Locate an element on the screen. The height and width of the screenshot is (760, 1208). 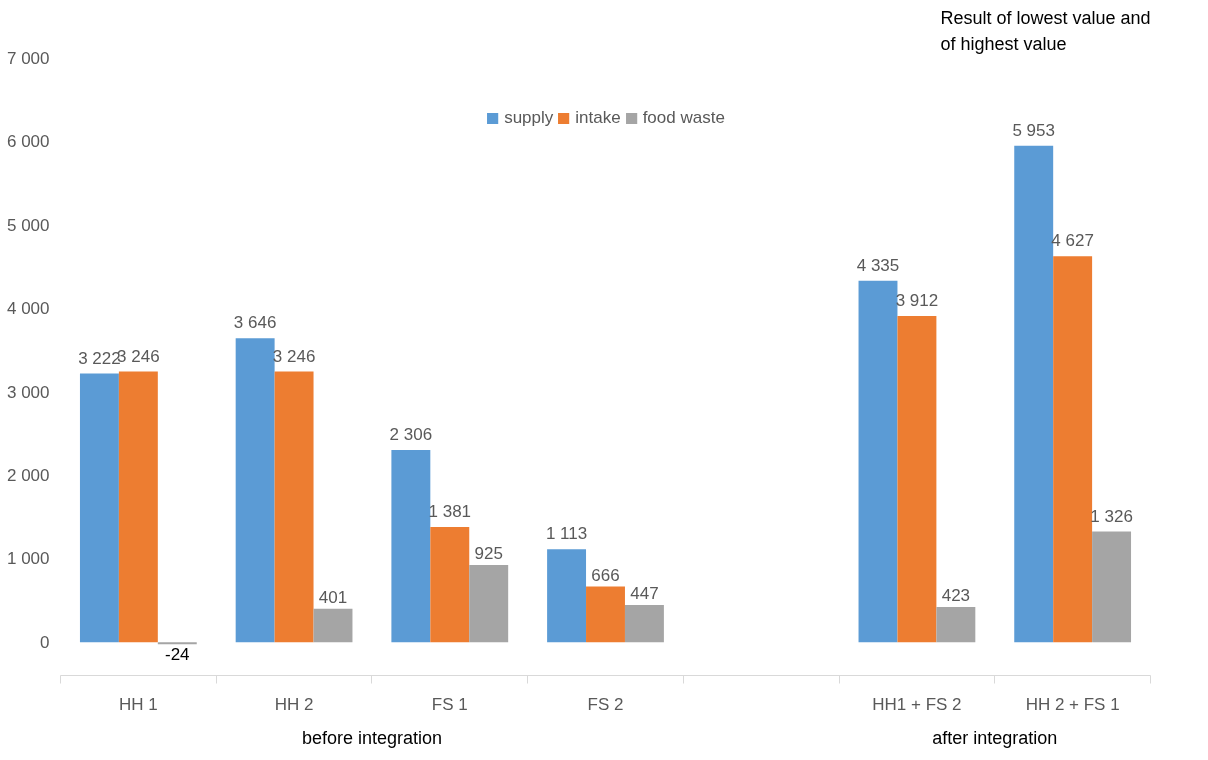
y-tick-label: 5 000 is located at coordinates (28, 225).